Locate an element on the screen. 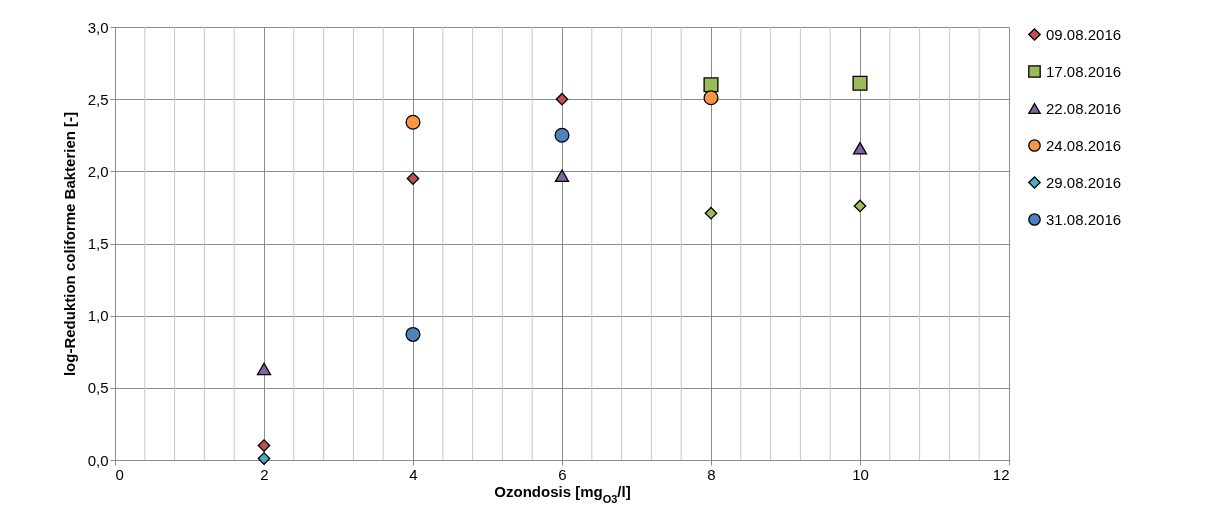  legend-label: 29.08.2016 is located at coordinates (1084, 182).